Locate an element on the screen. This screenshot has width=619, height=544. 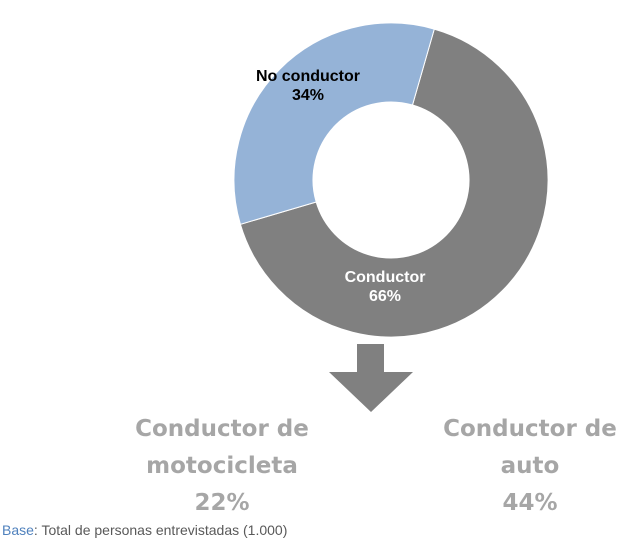
data-label: Conductor 66% is located at coordinates (385, 287).